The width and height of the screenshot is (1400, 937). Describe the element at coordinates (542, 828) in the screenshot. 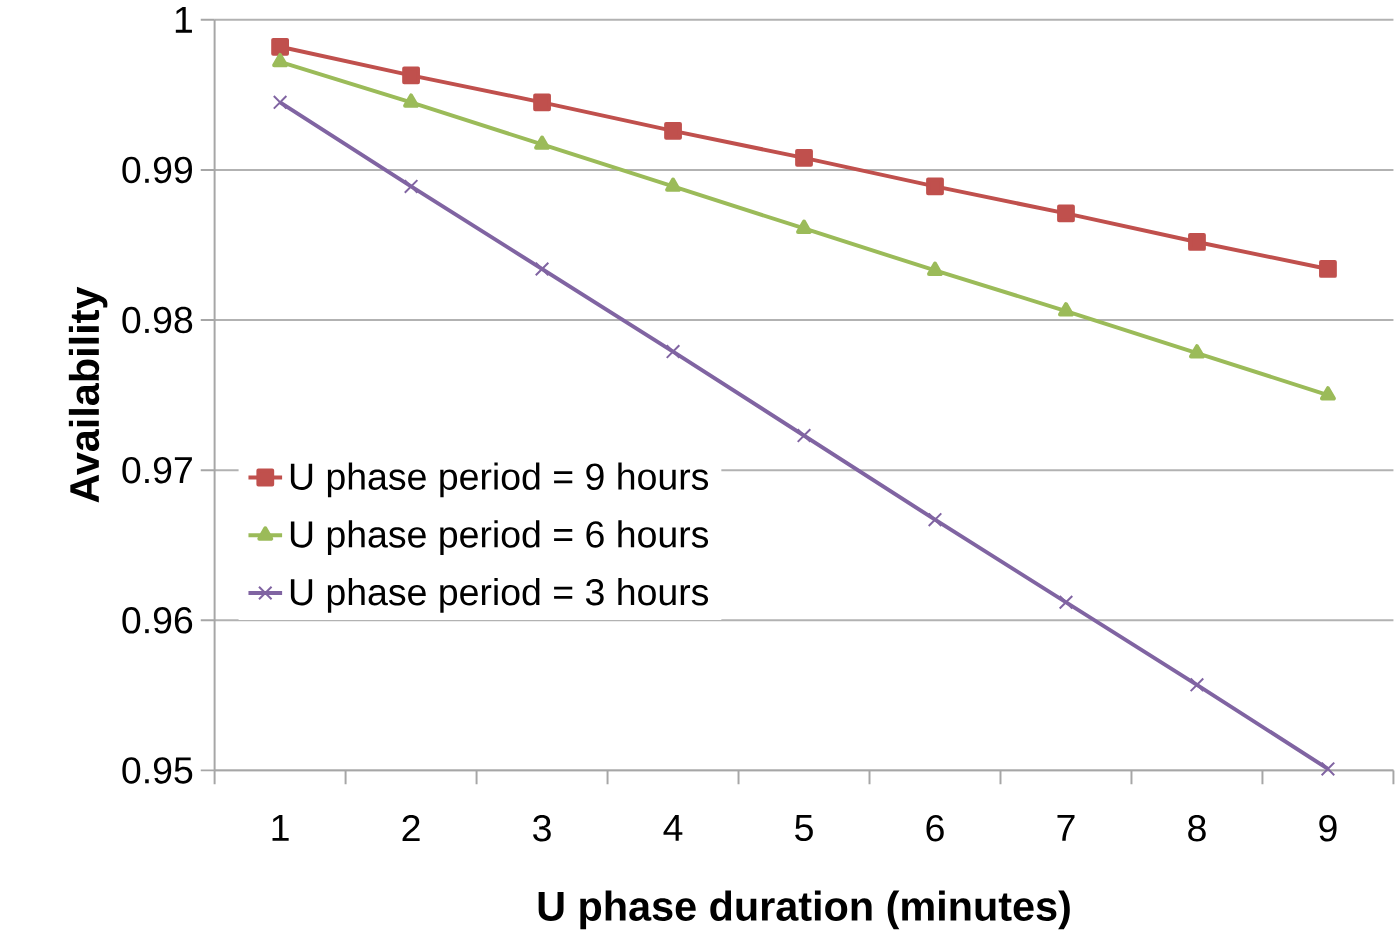

I see `x-tick-label: 3` at that location.